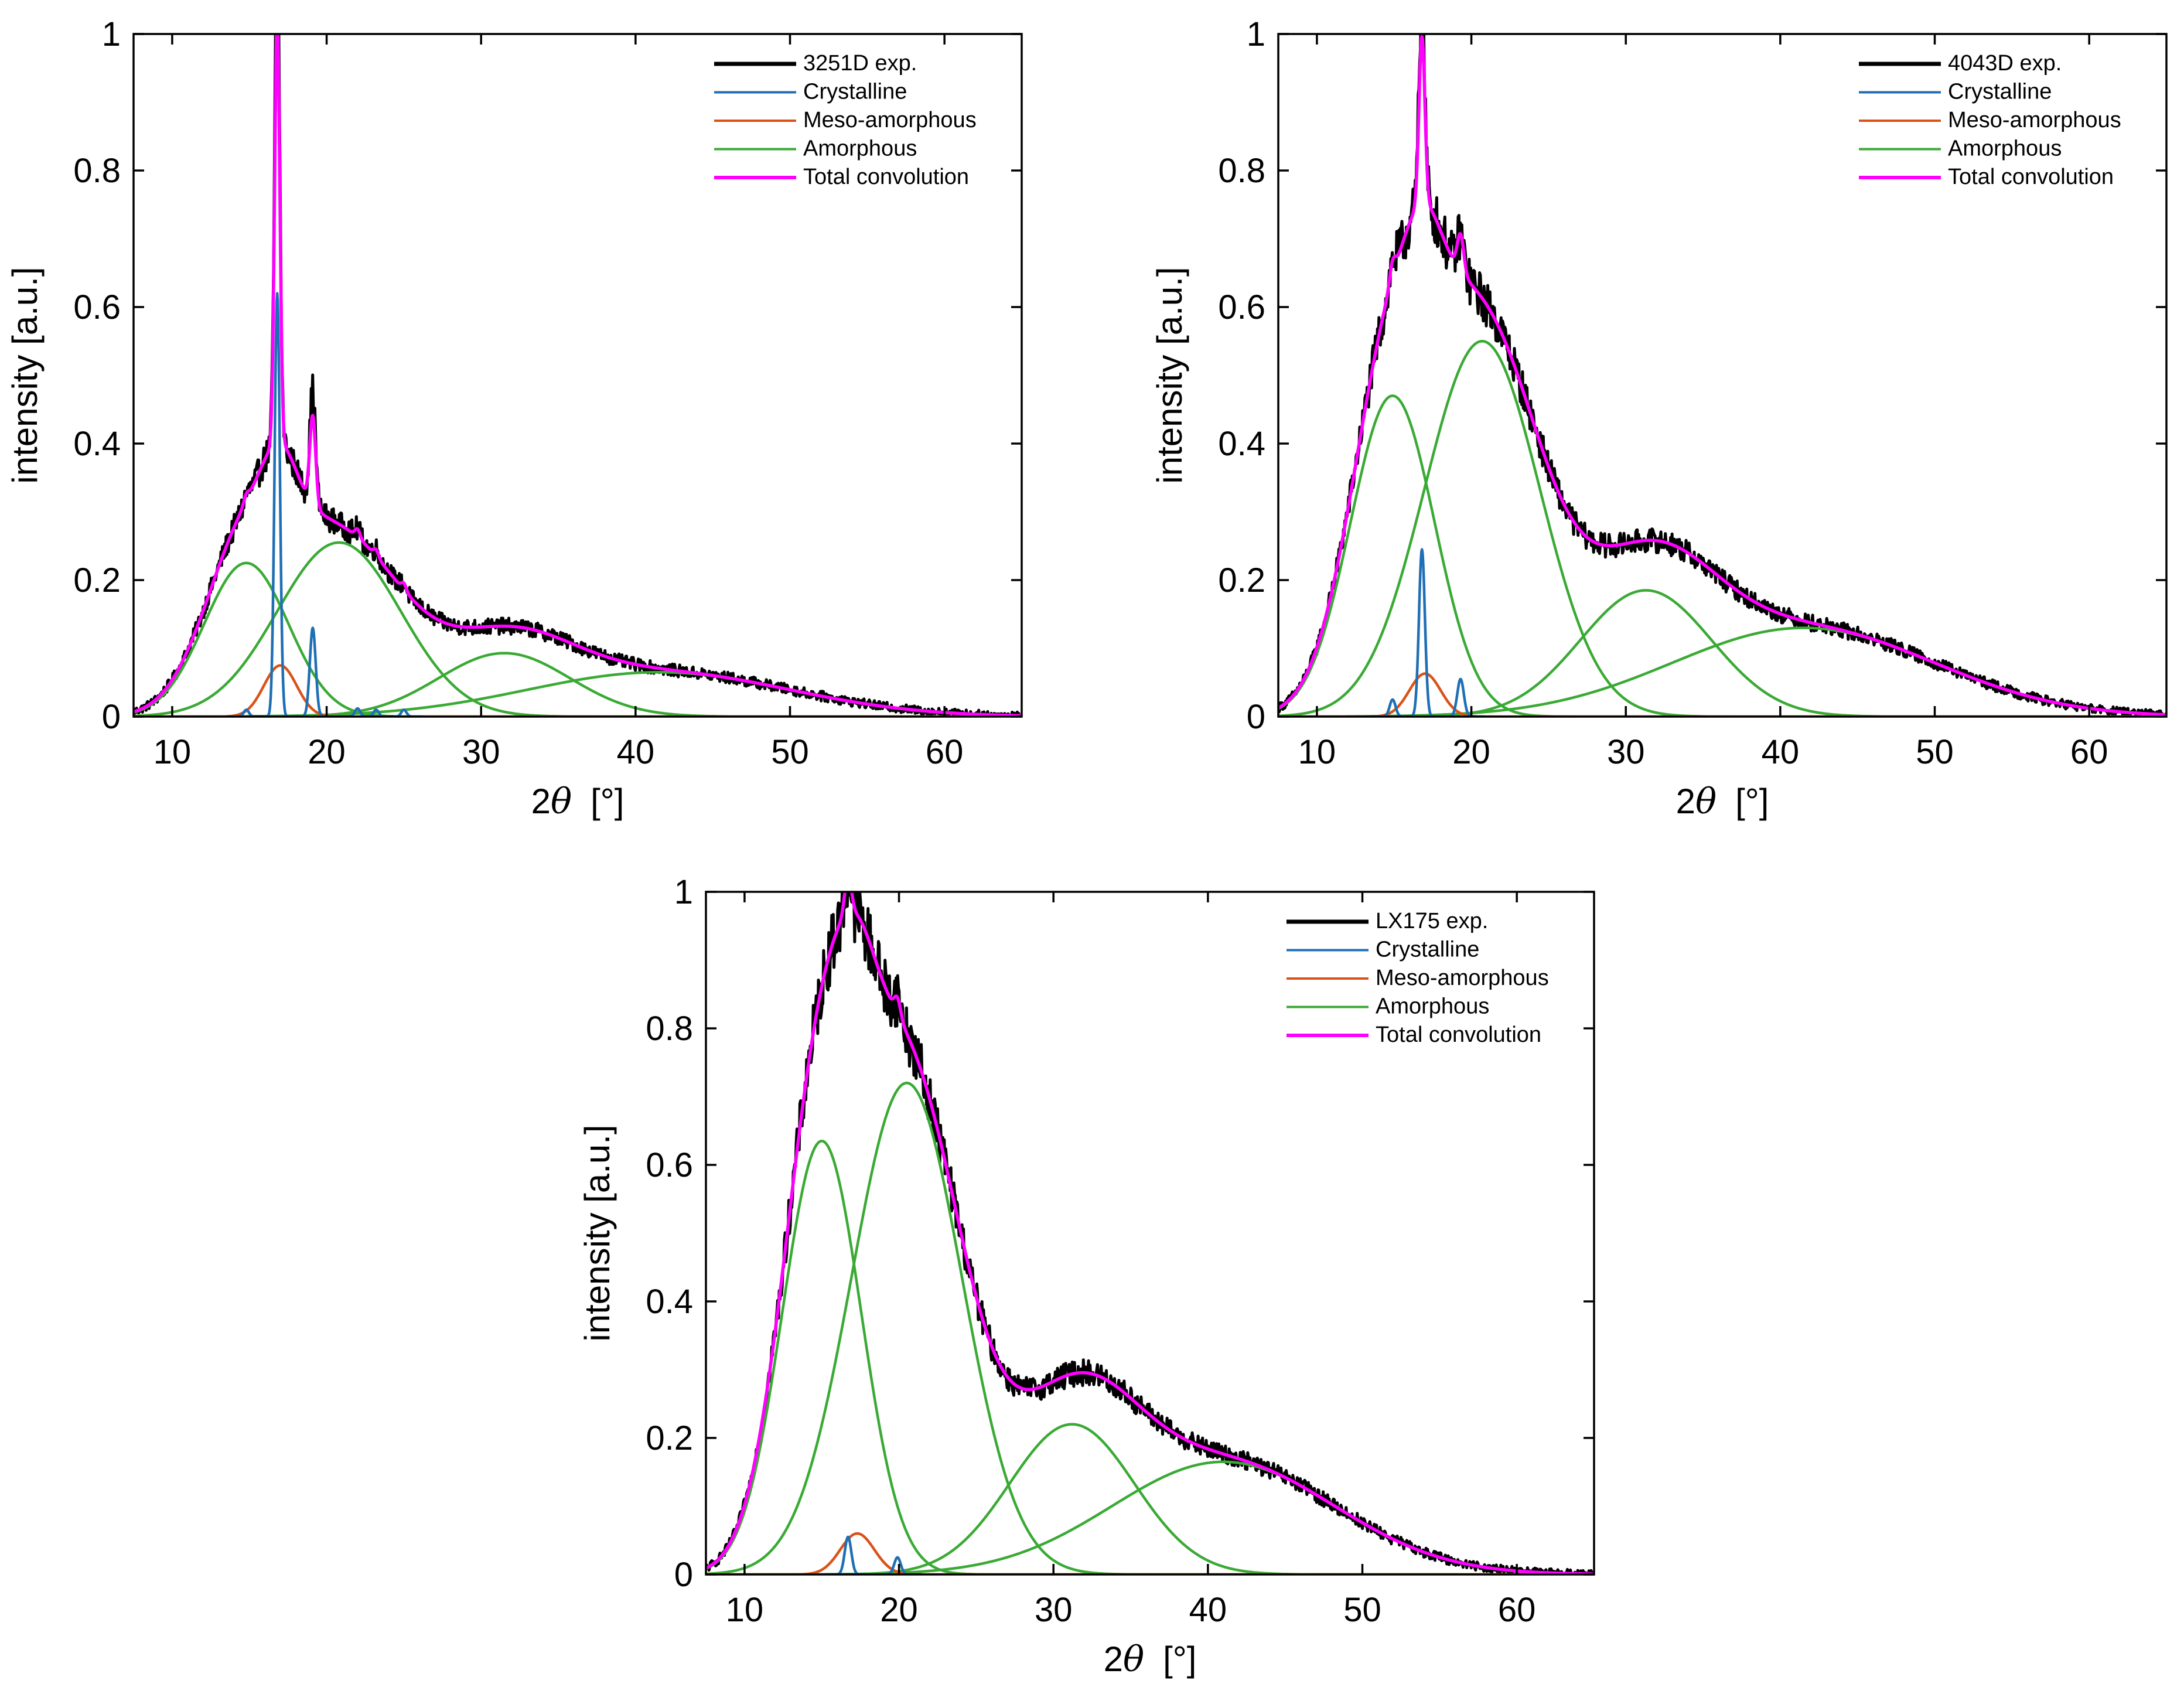 The height and width of the screenshot is (1694, 2184). I want to click on legend-entry-label: 3251D exp., so click(860, 63).